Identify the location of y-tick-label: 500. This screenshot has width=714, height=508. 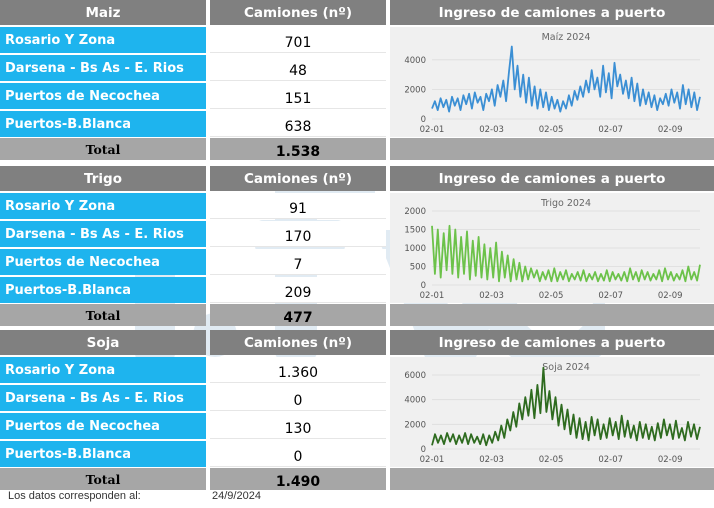
(418, 268).